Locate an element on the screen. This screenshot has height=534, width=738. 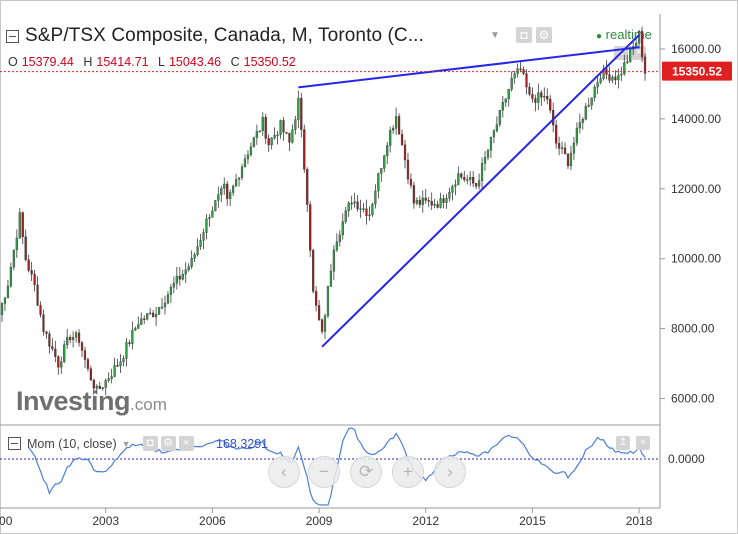
current-price-tag: 15350.52 is located at coordinates (697, 71).